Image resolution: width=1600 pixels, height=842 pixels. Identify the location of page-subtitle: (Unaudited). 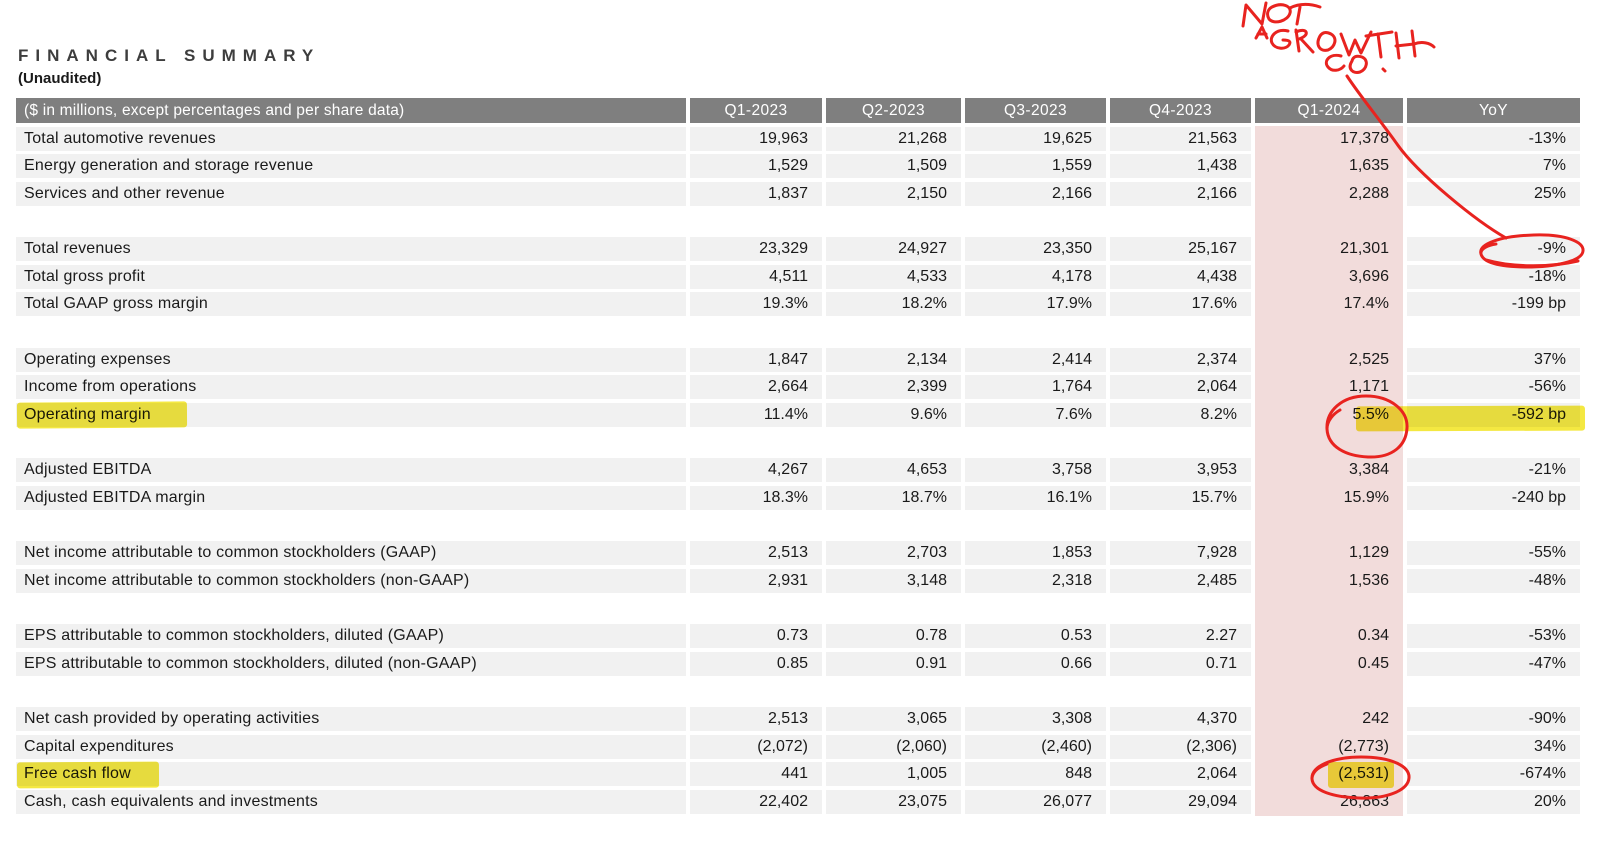
(60, 78).